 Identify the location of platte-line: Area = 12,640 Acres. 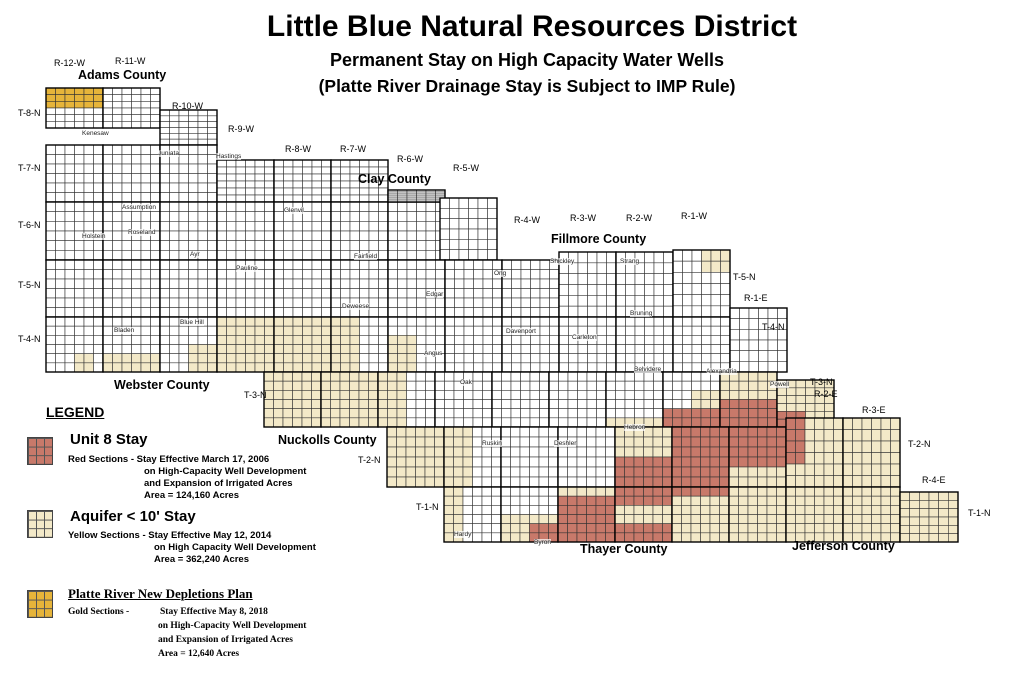
(199, 654).